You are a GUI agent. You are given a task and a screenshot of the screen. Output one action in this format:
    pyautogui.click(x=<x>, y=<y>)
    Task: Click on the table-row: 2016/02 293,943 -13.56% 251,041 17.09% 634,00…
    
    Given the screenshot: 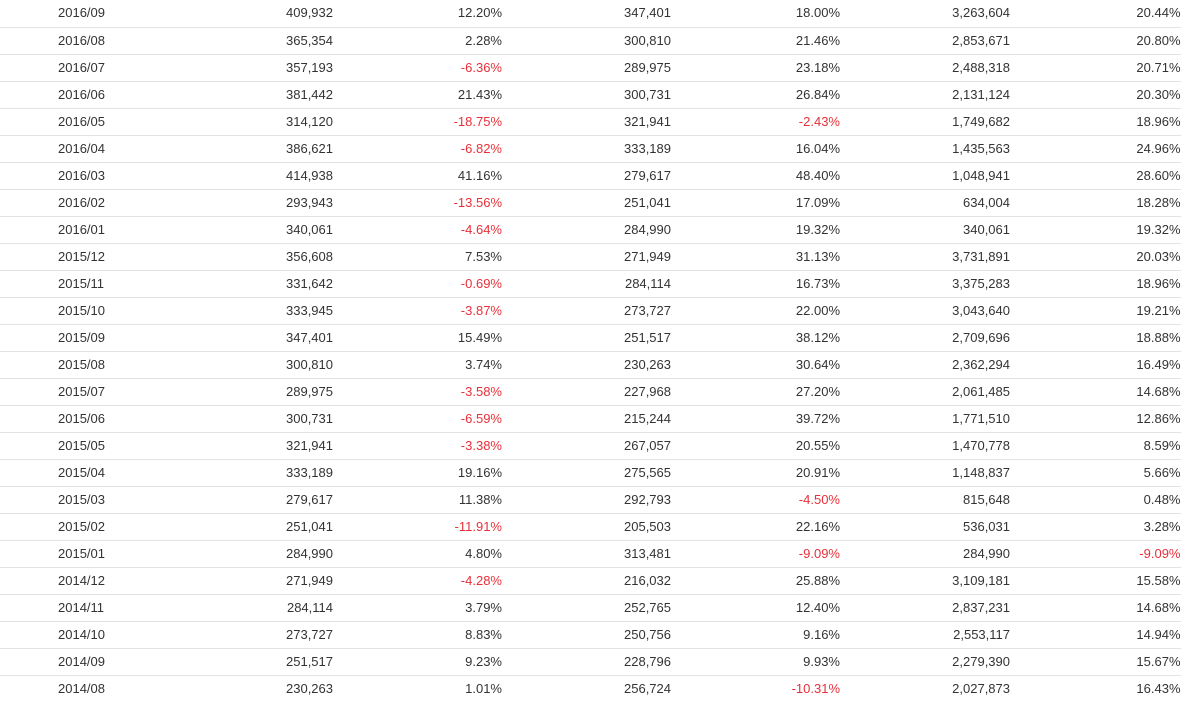 What is the action you would take?
    pyautogui.click(x=590, y=202)
    